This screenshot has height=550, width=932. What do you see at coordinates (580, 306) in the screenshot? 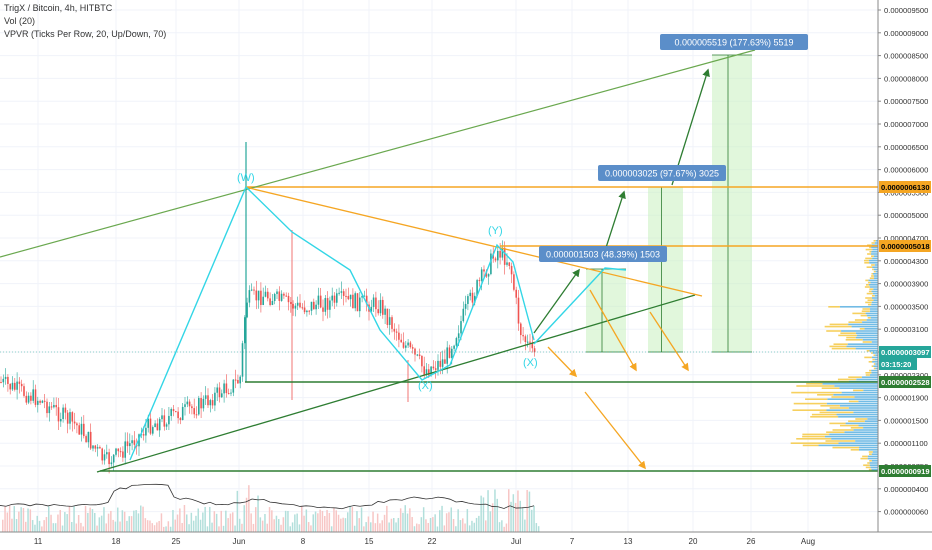
I see `wave-projection-line` at bounding box center [580, 306].